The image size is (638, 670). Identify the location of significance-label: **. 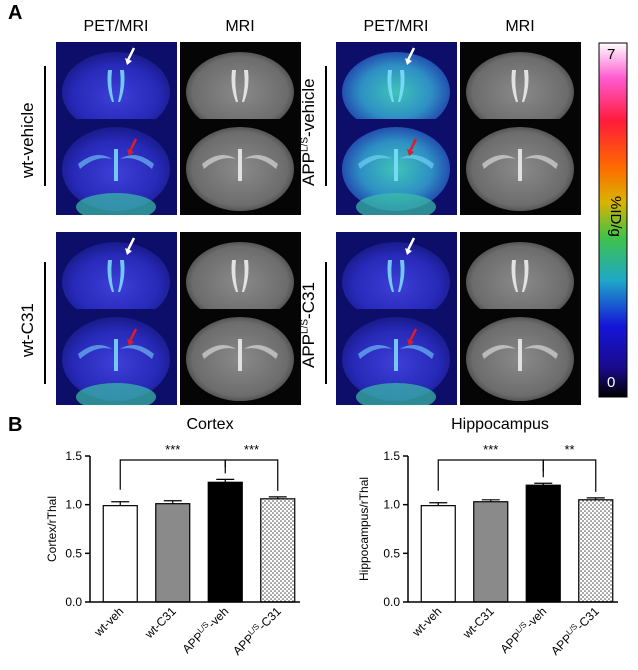
(569, 449).